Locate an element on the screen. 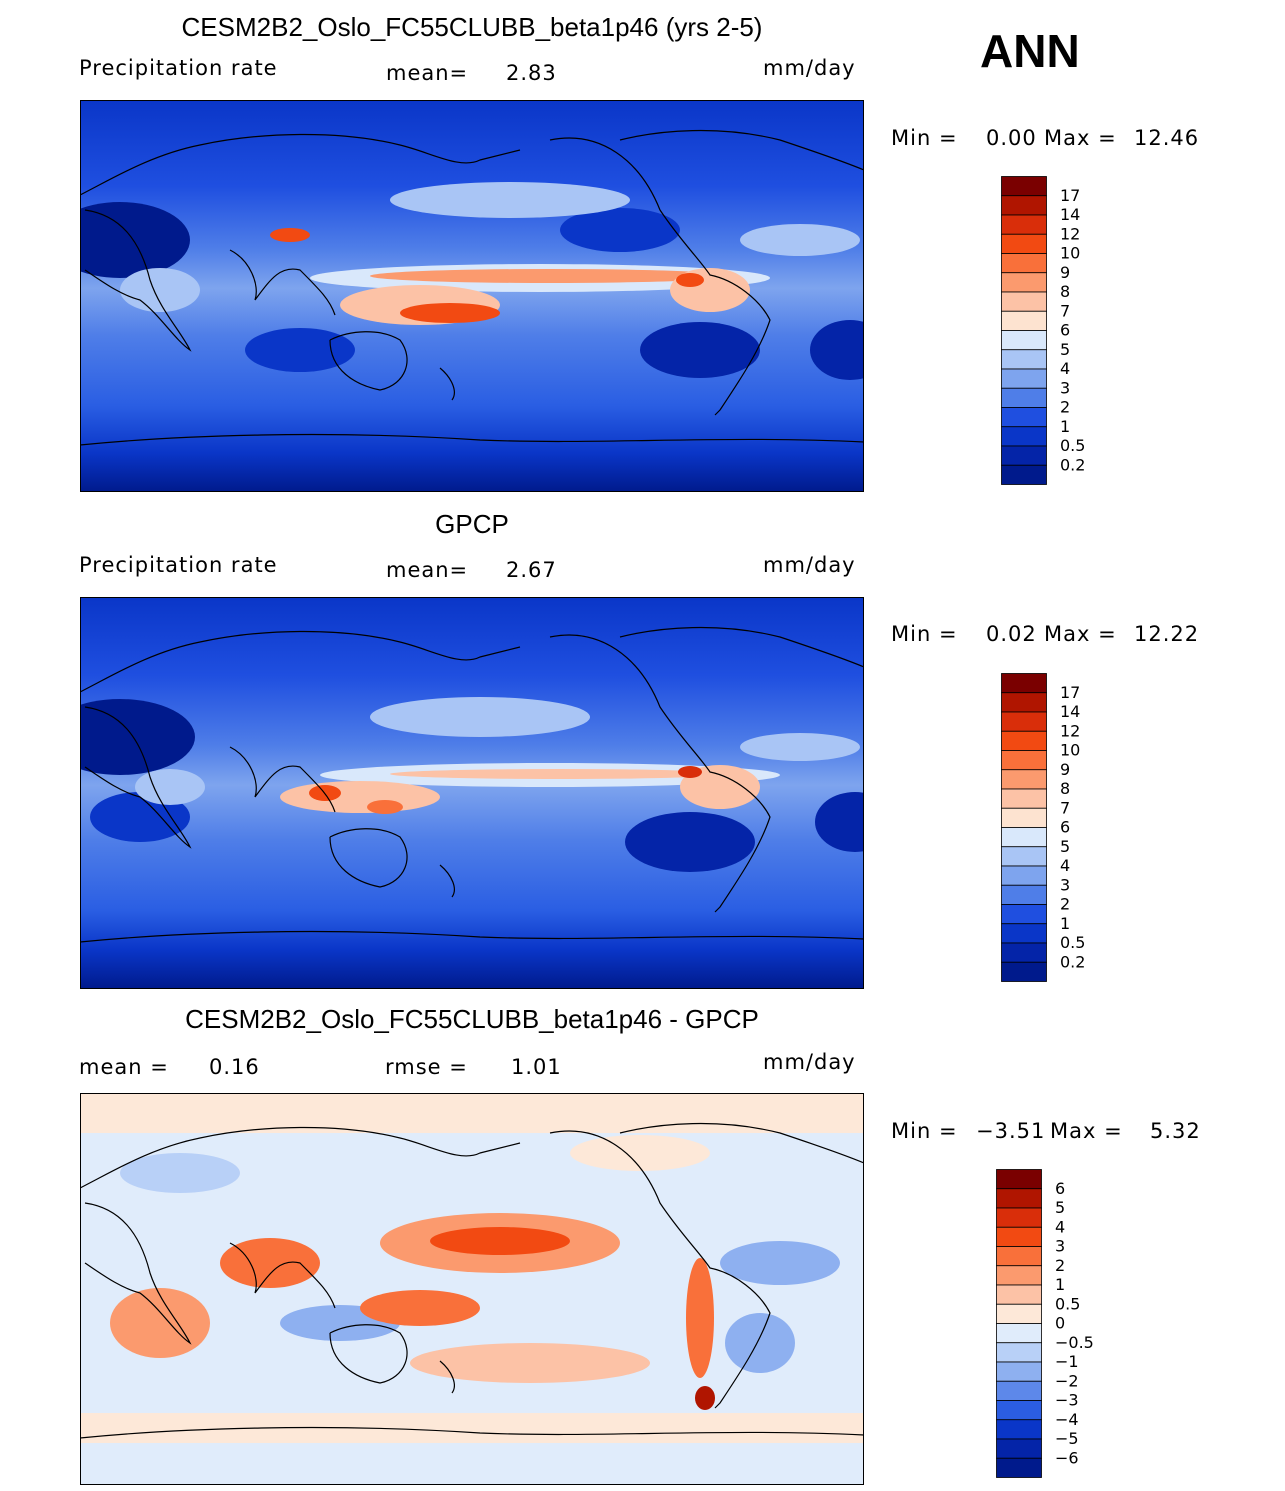  panel3-rmse-value: 1.01 is located at coordinates (536, 1067).